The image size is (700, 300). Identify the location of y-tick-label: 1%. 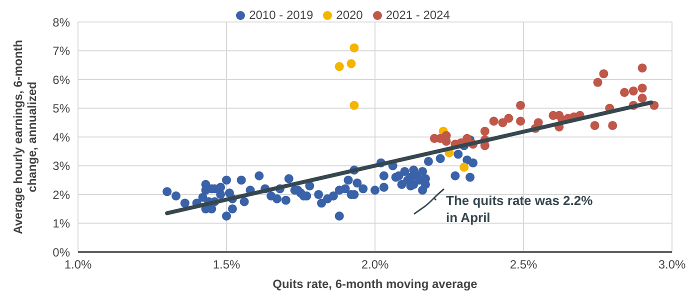
(61, 223).